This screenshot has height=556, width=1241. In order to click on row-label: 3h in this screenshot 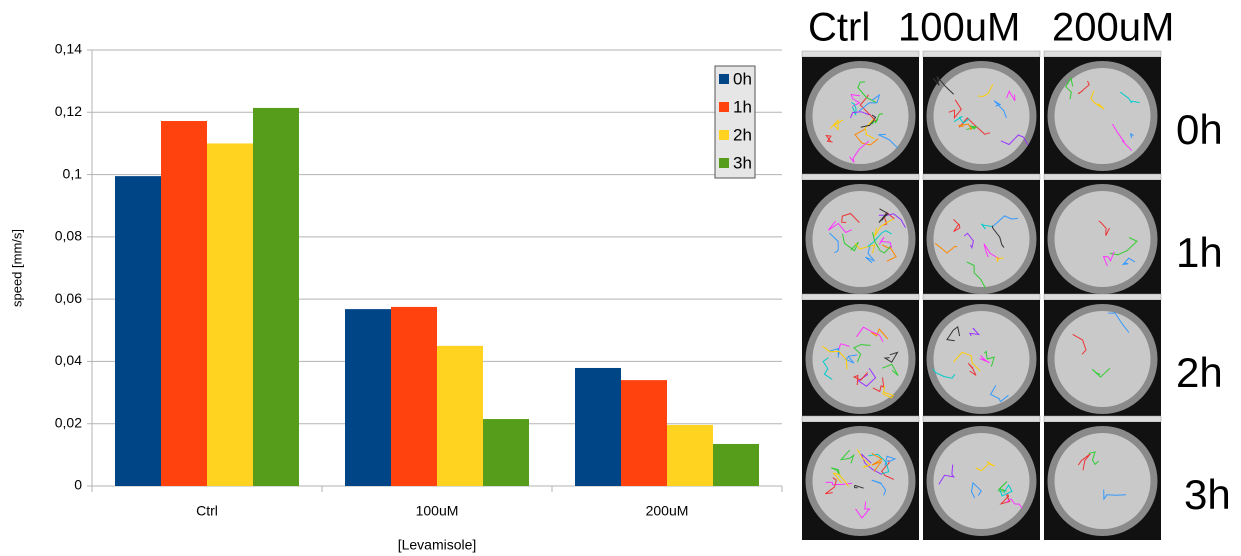, I will do `click(1207, 494)`.